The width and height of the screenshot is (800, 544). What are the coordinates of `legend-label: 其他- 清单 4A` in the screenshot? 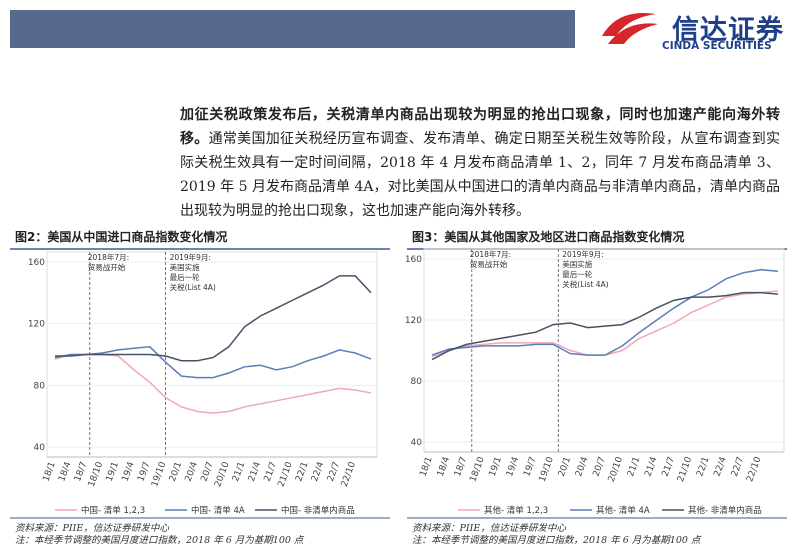 It's located at (623, 510).